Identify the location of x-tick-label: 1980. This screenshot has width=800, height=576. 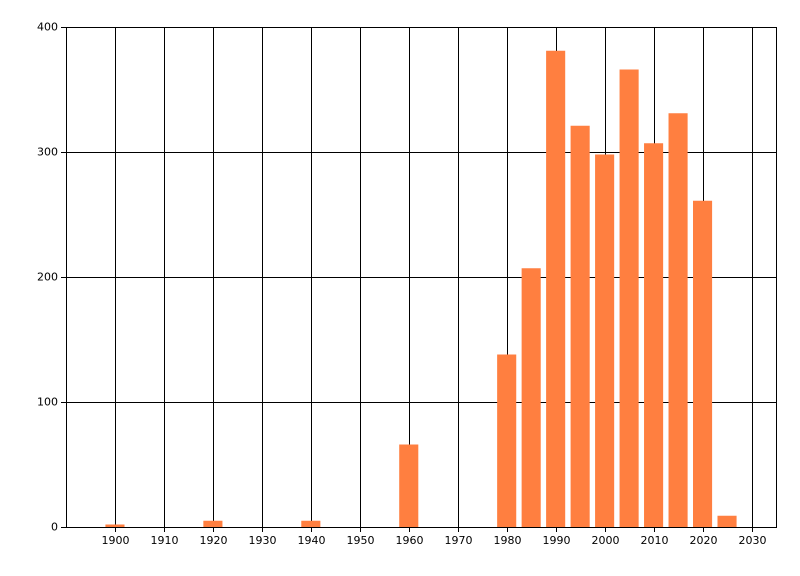
(508, 540).